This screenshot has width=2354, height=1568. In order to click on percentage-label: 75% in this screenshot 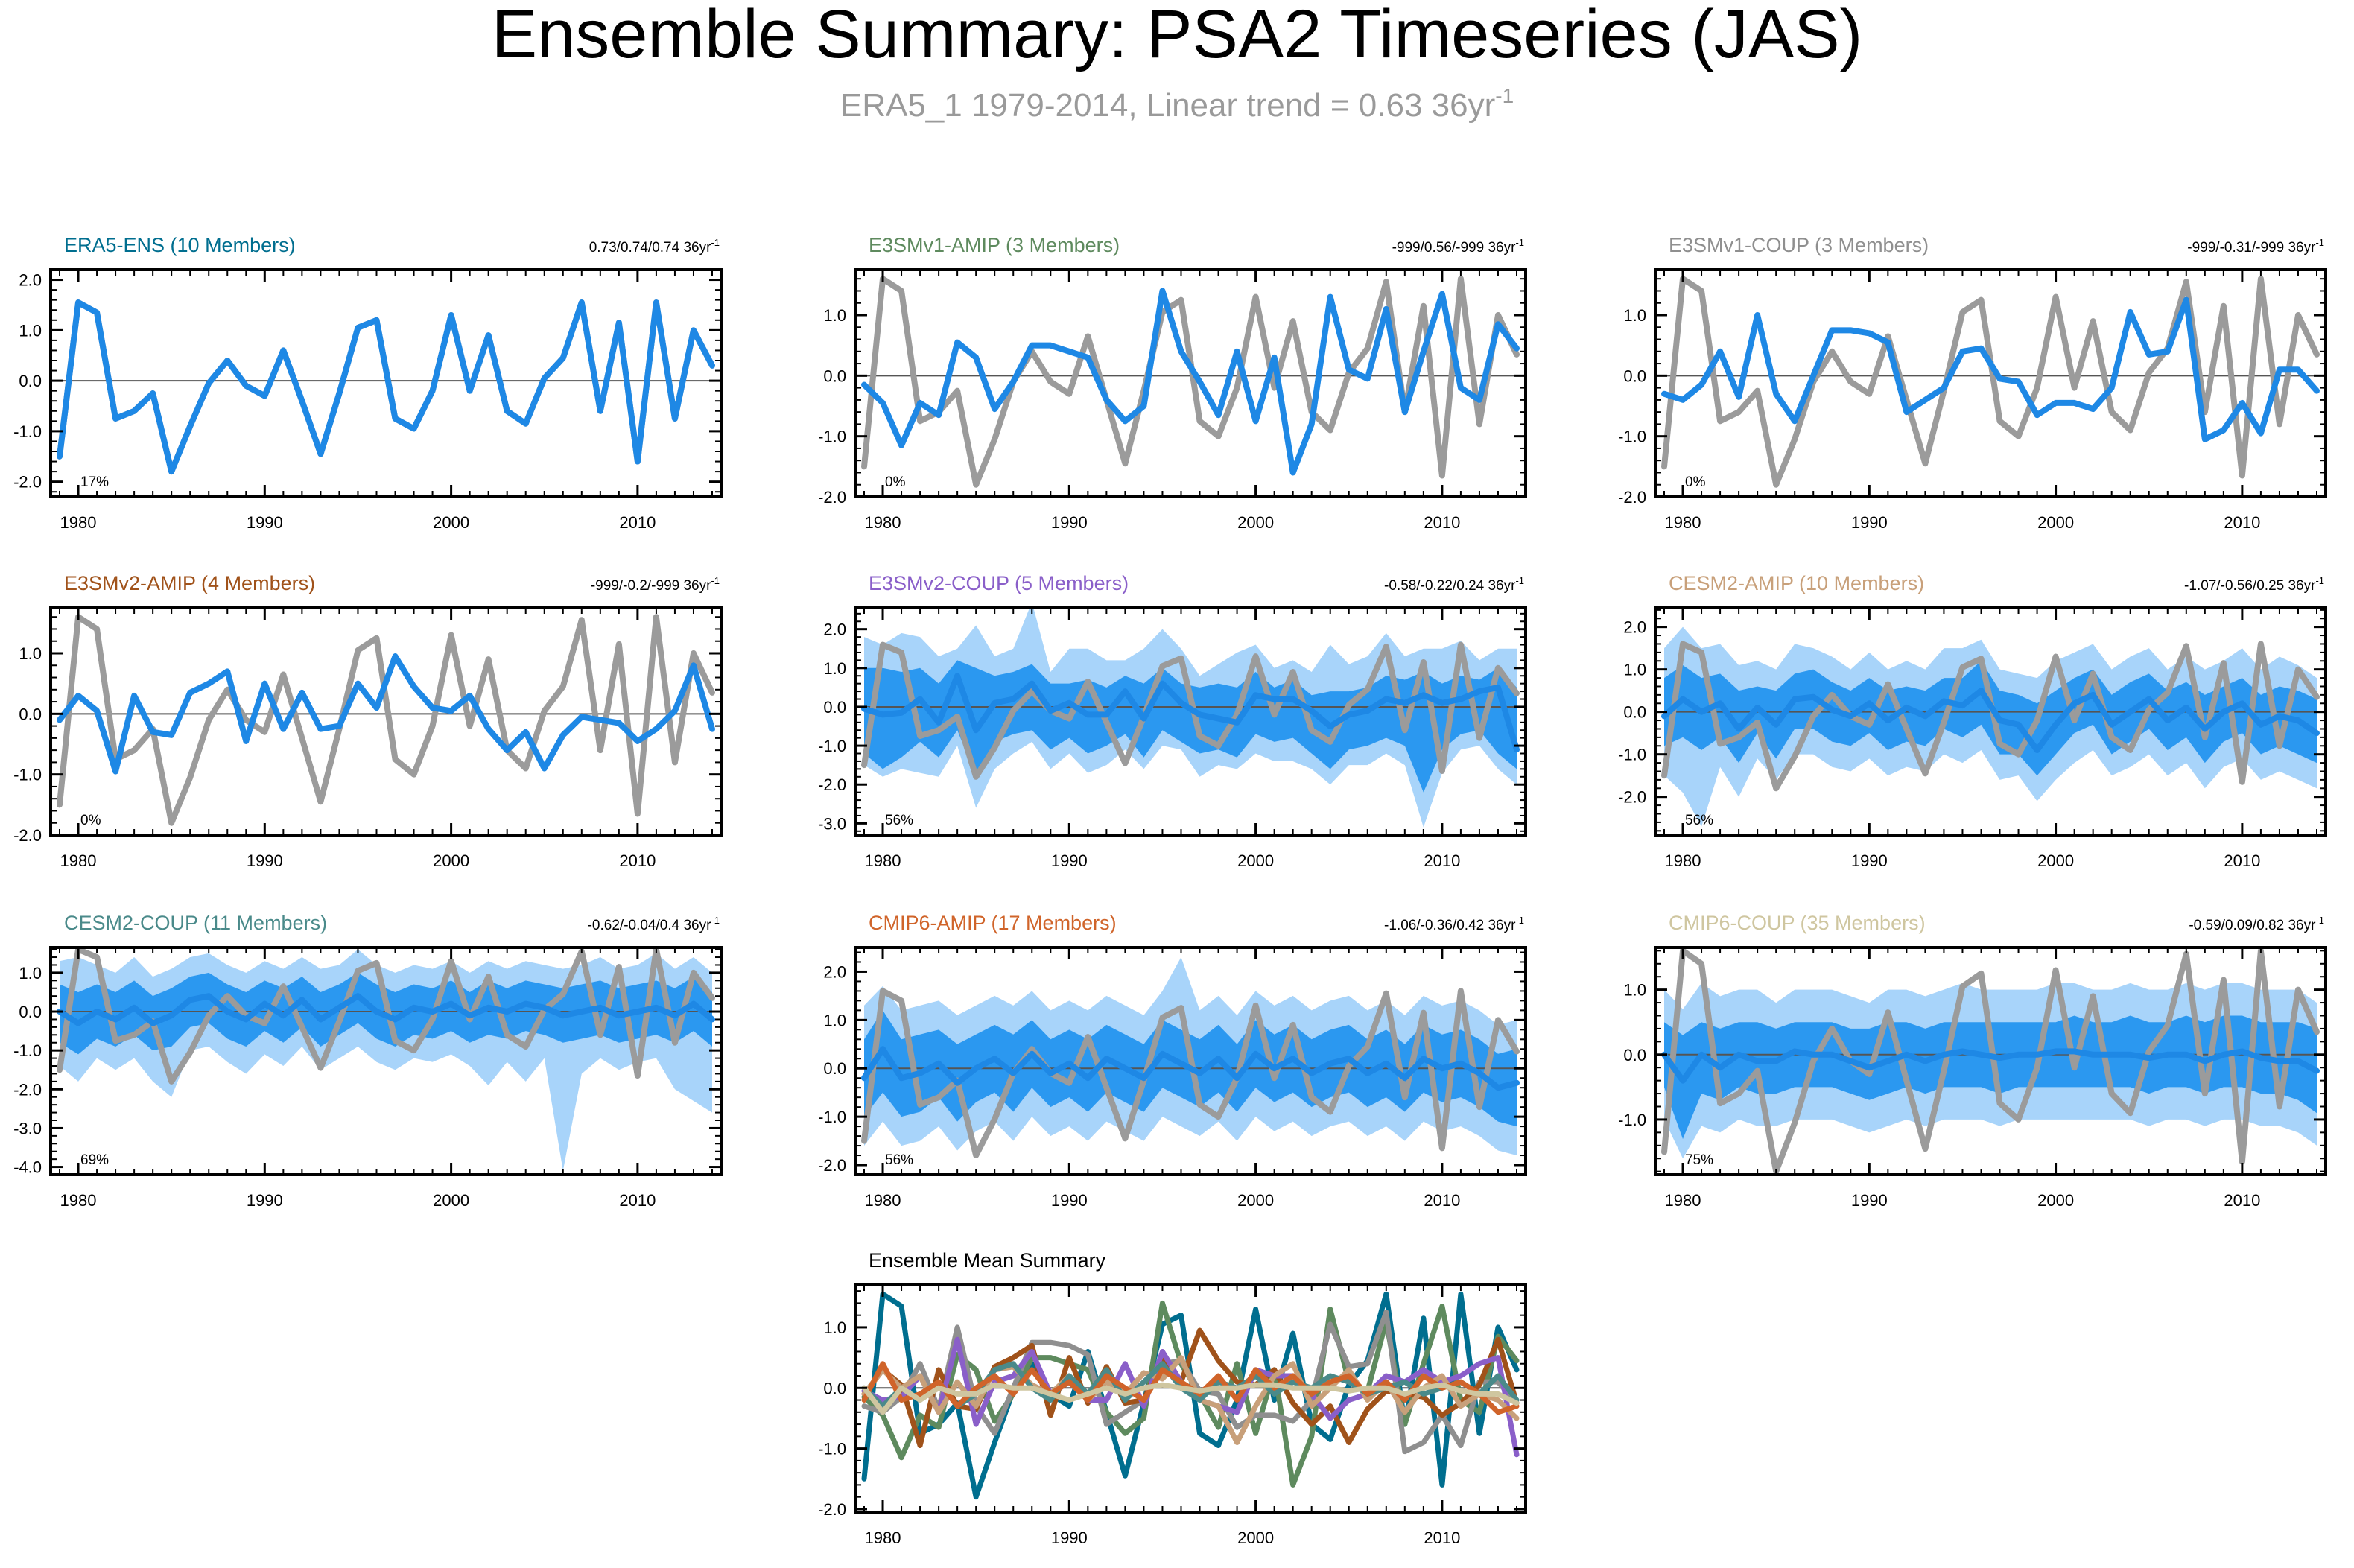, I will do `click(1699, 1160)`.